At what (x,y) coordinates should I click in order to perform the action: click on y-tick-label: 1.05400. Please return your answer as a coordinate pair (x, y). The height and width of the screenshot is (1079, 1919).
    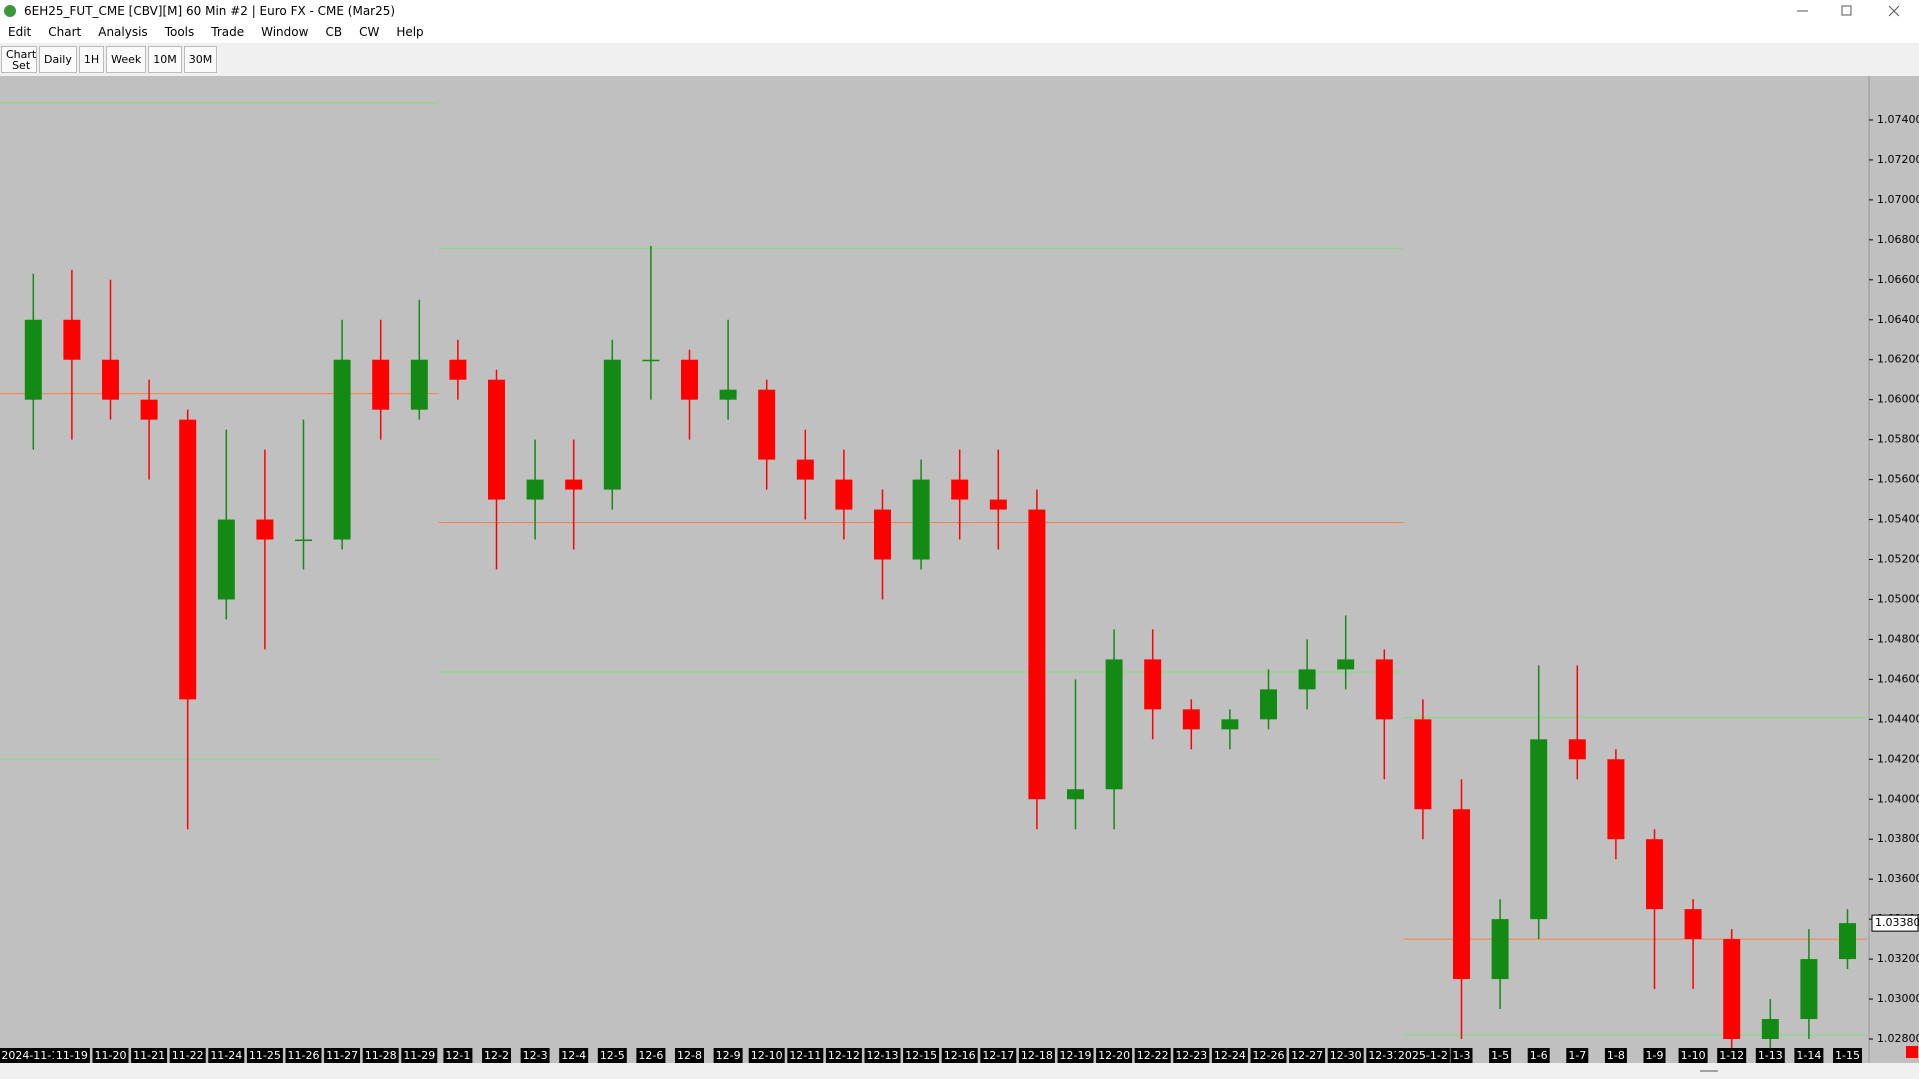
    Looking at the image, I should click on (1898, 519).